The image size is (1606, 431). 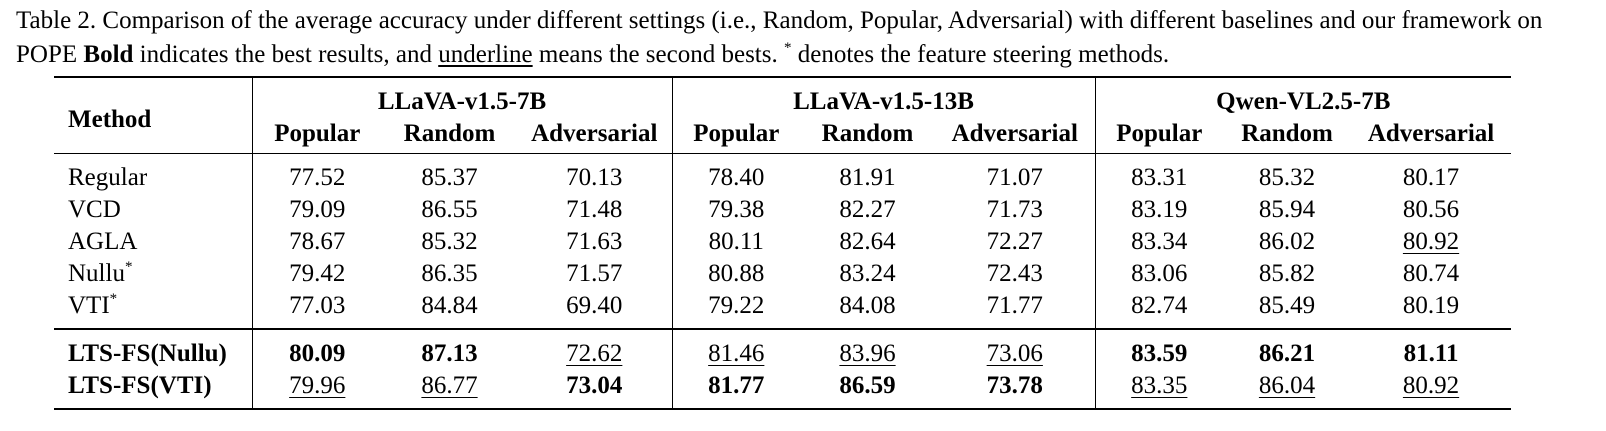 What do you see at coordinates (1287, 274) in the screenshot?
I see `value-cell: 85.82` at bounding box center [1287, 274].